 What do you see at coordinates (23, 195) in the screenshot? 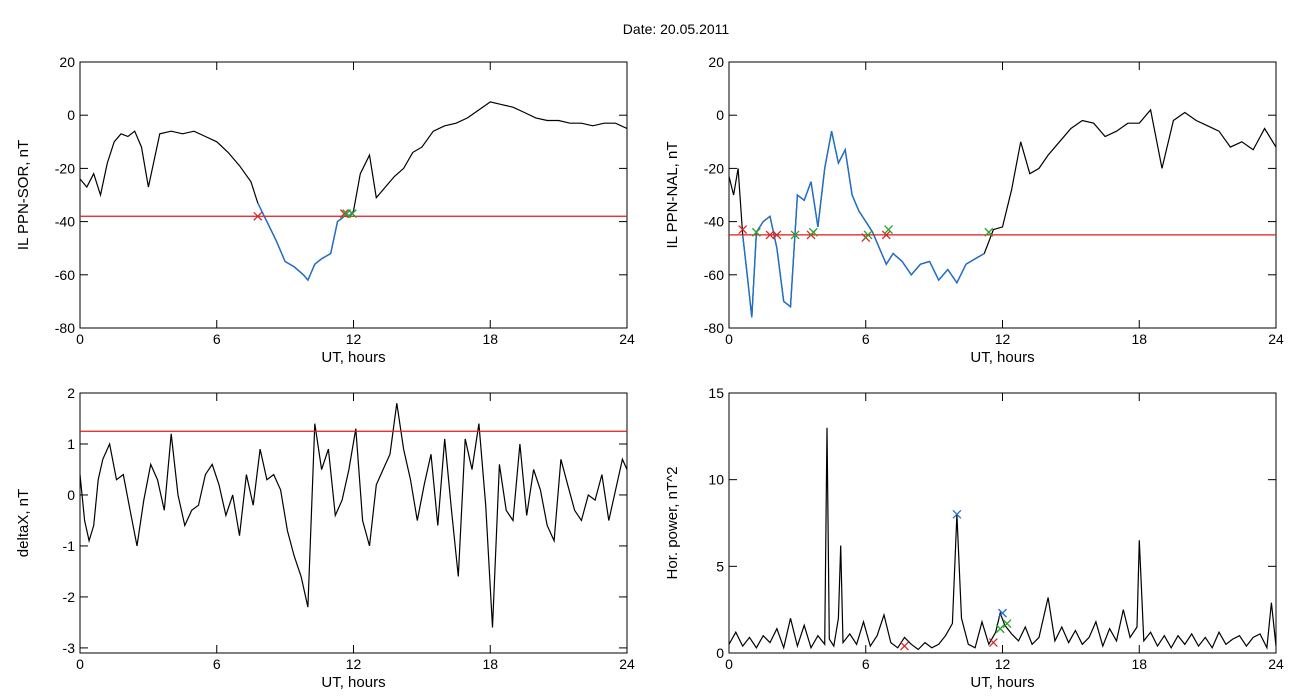
I see `y-axis-title: IL PPN-SOR, nT` at bounding box center [23, 195].